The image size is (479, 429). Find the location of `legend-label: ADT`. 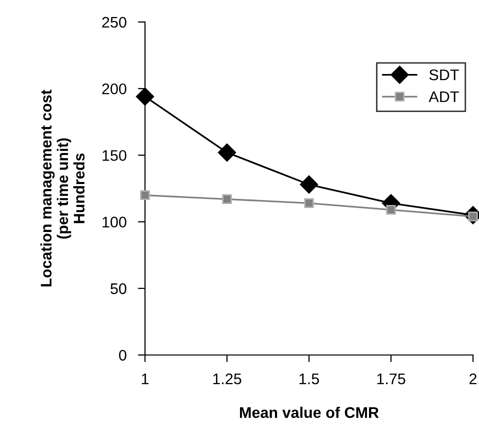

legend-label: ADT is located at coordinates (443, 96).